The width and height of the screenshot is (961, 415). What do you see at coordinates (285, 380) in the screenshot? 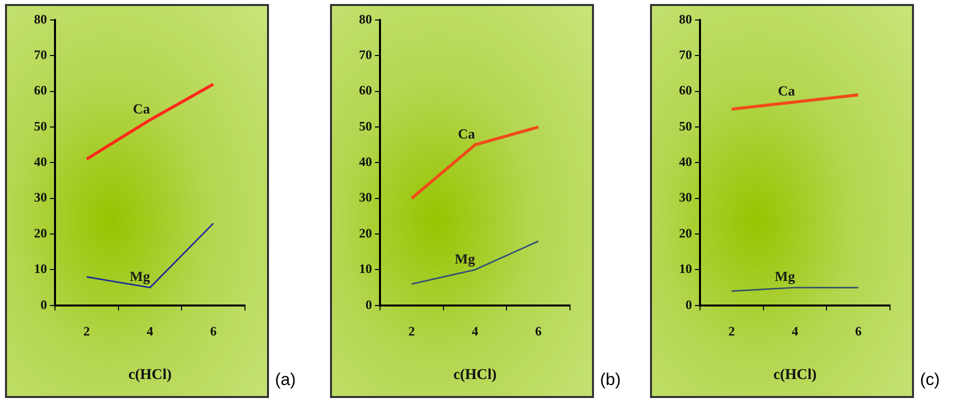
I see `text: (a)` at bounding box center [285, 380].